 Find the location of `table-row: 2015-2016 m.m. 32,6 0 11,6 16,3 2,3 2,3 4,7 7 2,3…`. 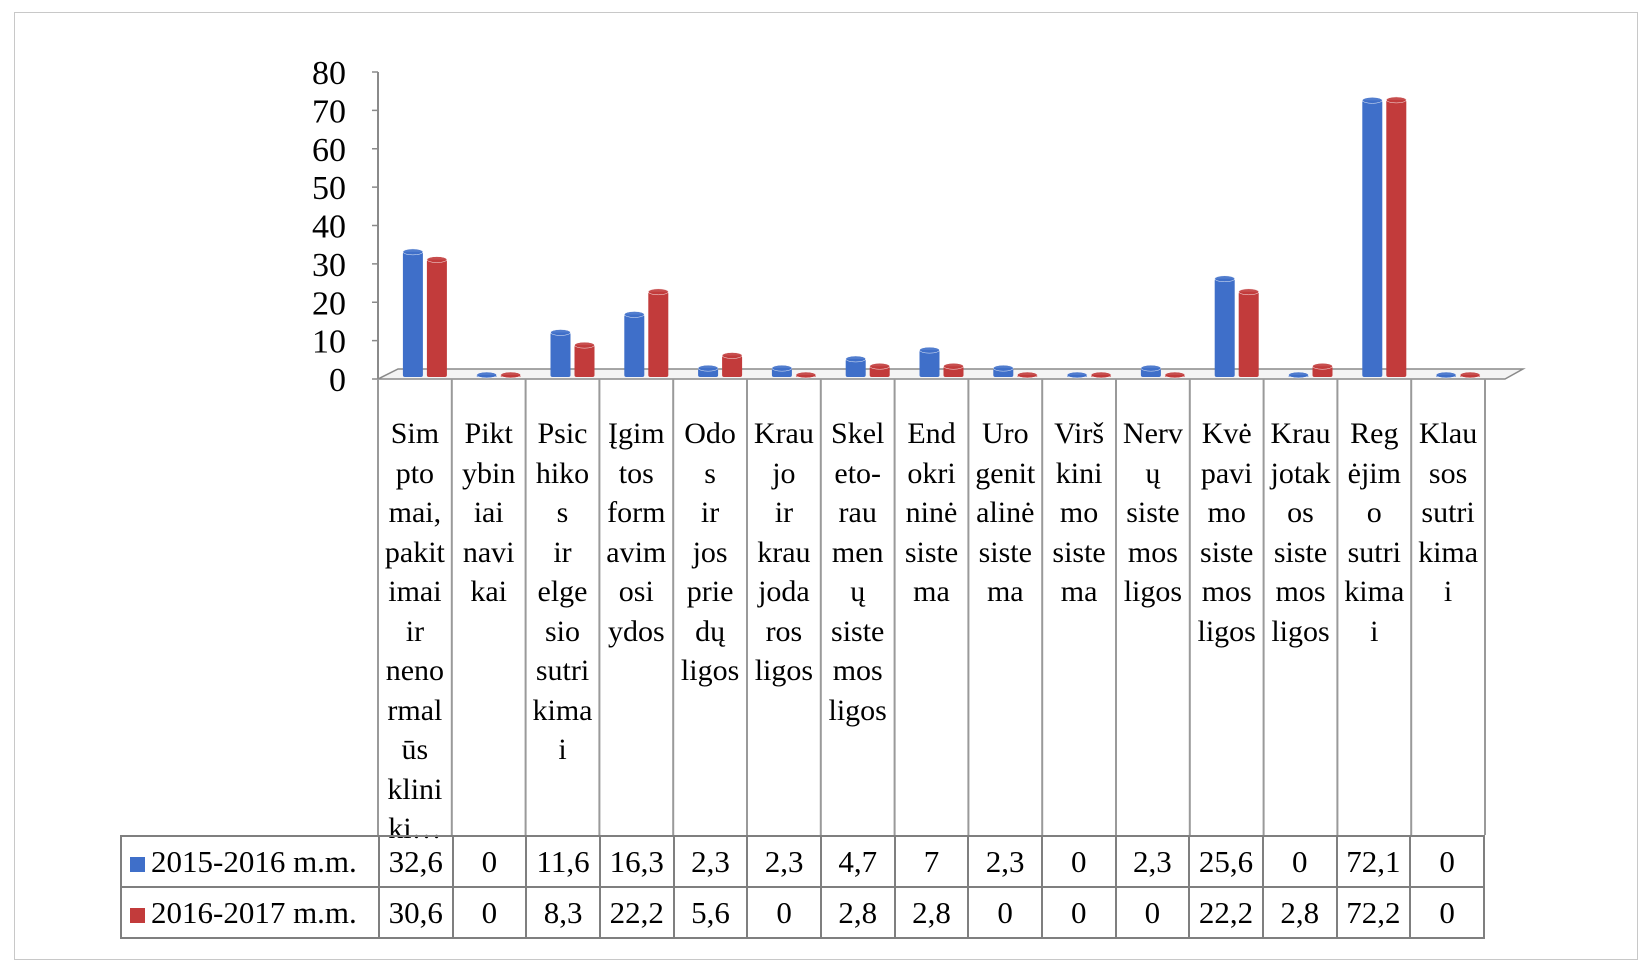

table-row: 2015-2016 m.m. 32,6 0 11,6 16,3 2,3 2,3 4,7 7 2,3… is located at coordinates (802, 861).